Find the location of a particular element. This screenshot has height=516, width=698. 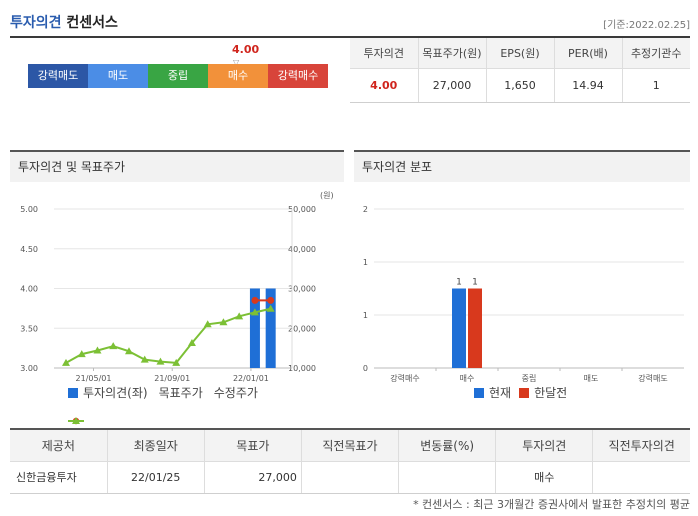

legend-price: 수정주가 is located at coordinates (163, 404).